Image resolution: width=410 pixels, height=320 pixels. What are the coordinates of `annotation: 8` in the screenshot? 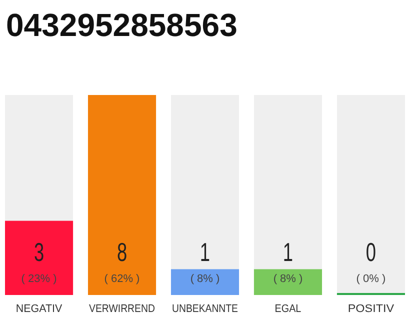 It's located at (122, 252).